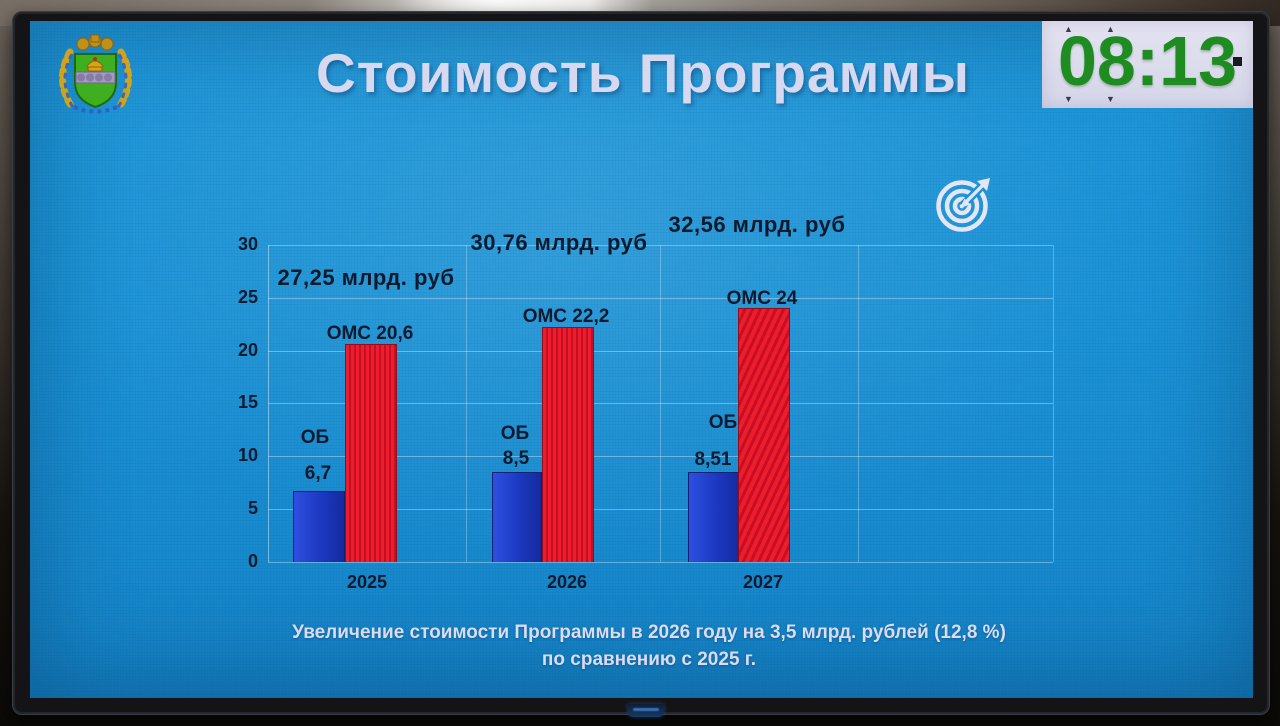  Describe the element at coordinates (762, 298) in the screenshot. I see `oms-bar-label-2027: ОМС 24` at that location.